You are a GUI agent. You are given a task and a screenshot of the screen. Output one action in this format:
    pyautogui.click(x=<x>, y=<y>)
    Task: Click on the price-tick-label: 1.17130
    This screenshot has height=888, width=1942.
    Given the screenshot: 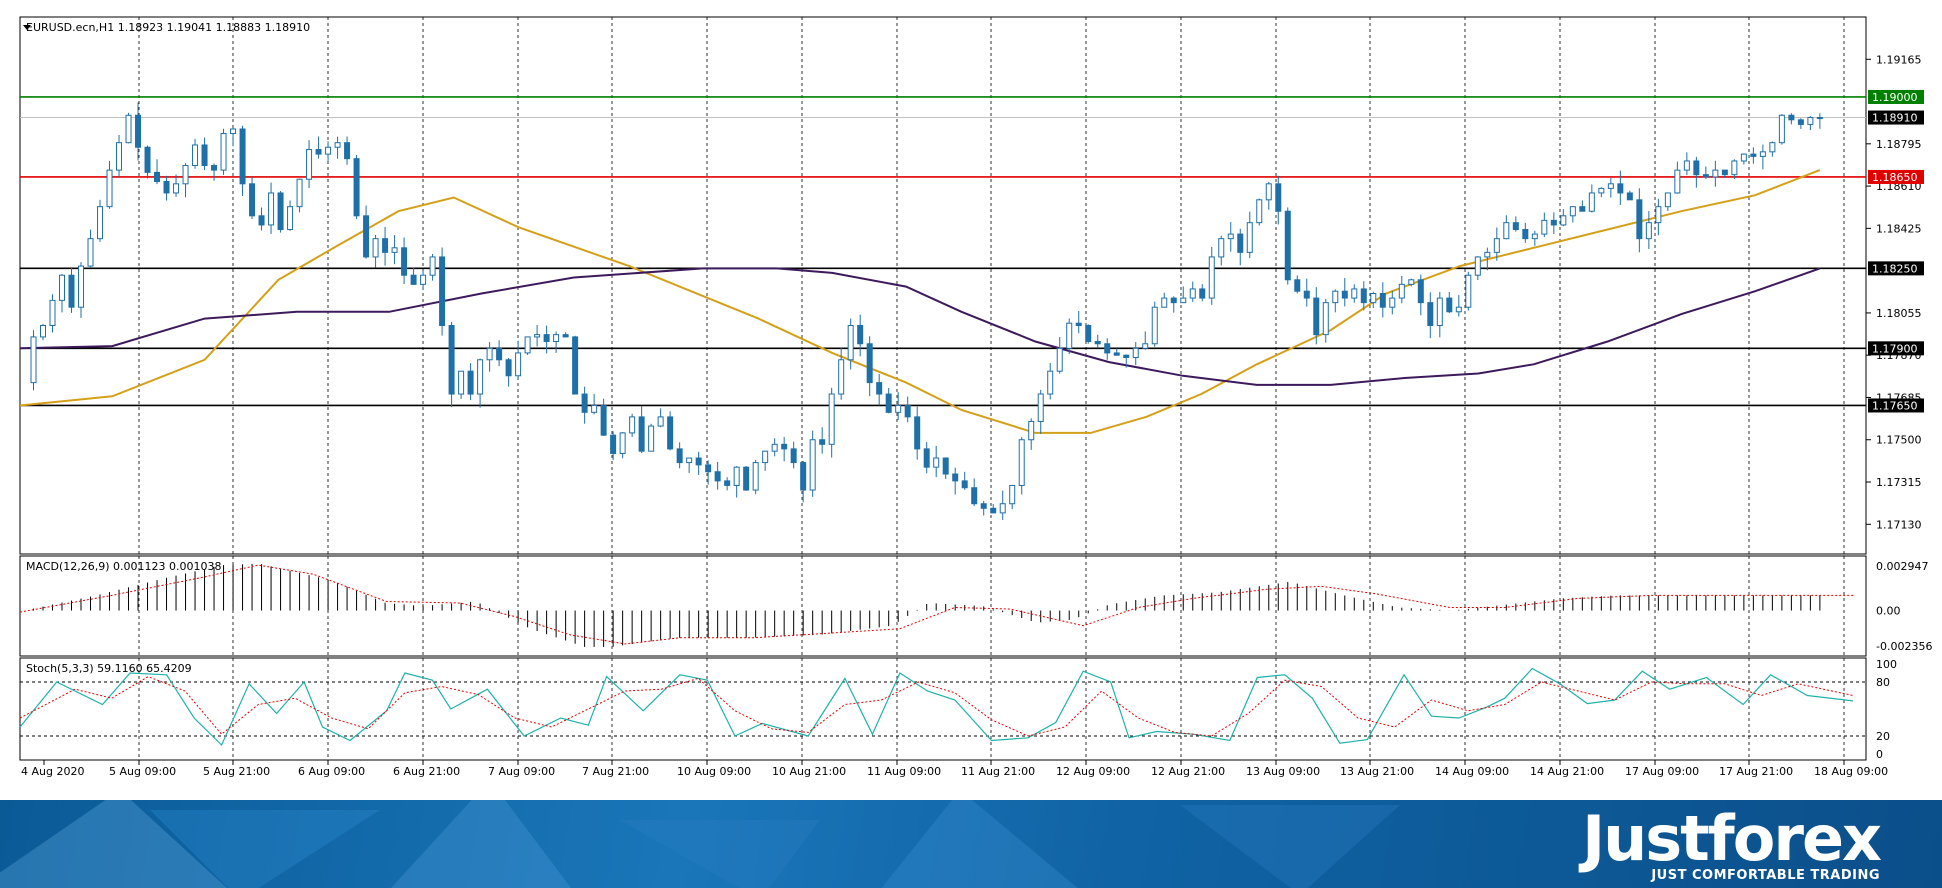 What is the action you would take?
    pyautogui.click(x=1899, y=524)
    